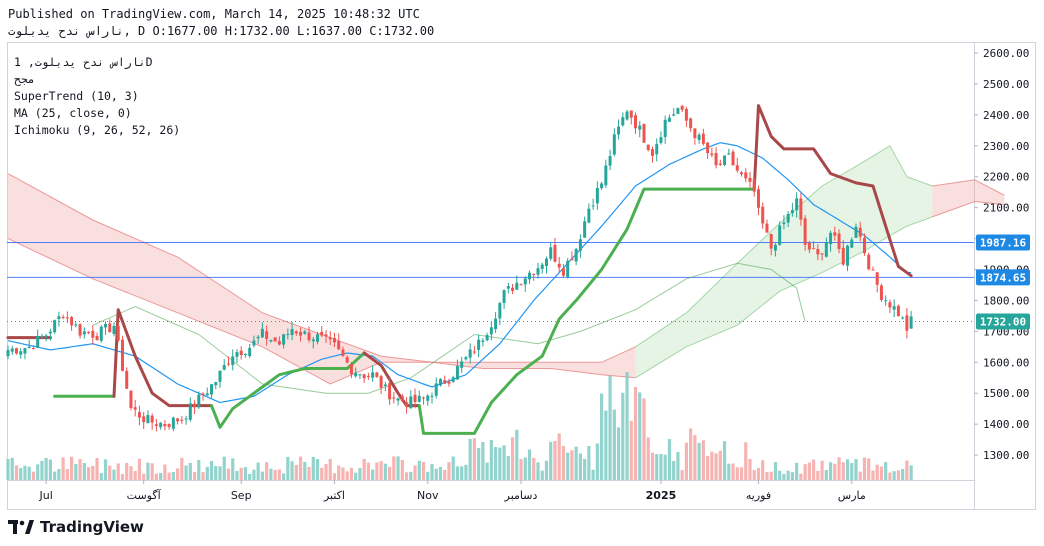 The height and width of the screenshot is (546, 1044). I want to click on y-tick-label: 2400.00, so click(1006, 115).